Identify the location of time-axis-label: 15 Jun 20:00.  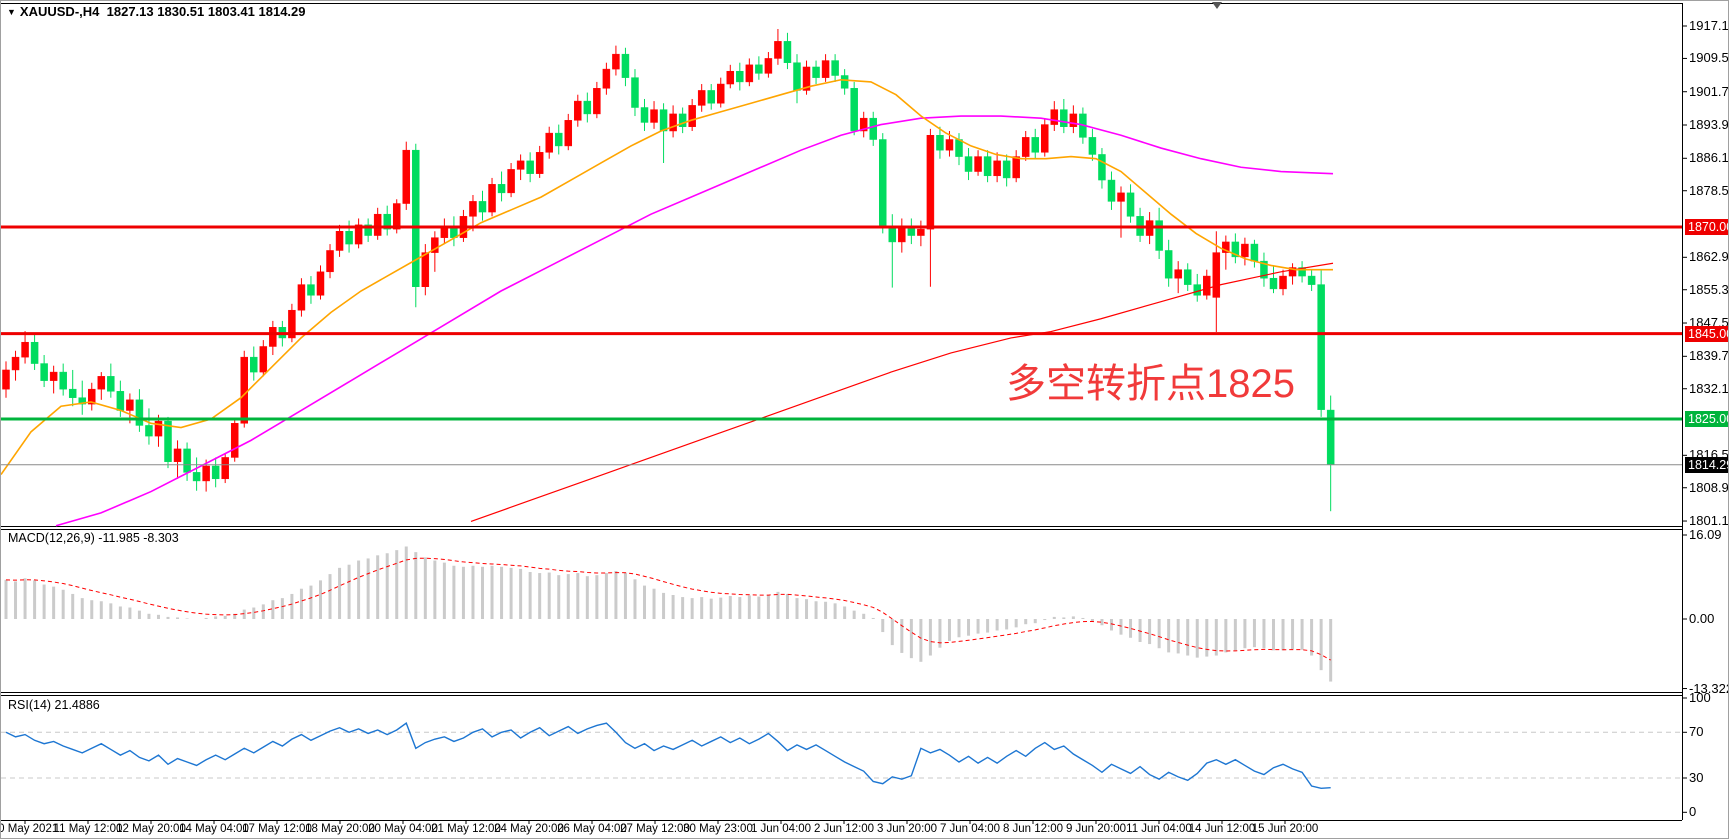
(1285, 829).